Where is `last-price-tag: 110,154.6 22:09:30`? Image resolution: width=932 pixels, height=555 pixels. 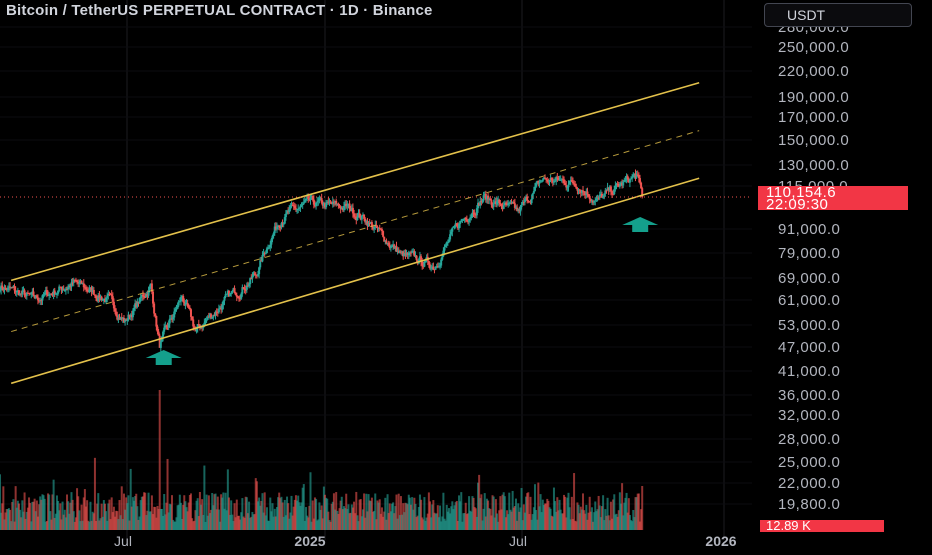 last-price-tag: 110,154.6 22:09:30 is located at coordinates (833, 198).